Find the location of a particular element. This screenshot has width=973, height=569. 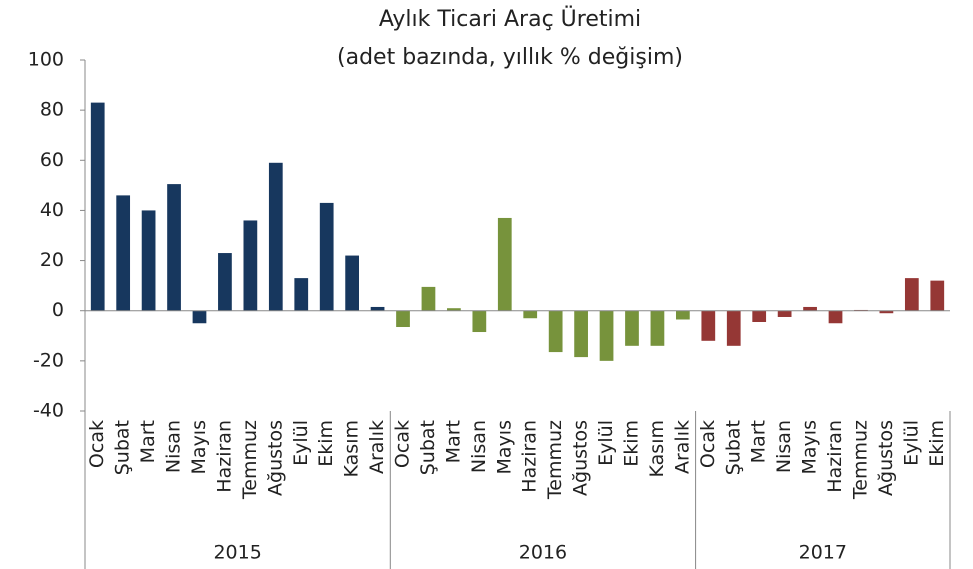

y-tick-label: -20 is located at coordinates (48, 360).